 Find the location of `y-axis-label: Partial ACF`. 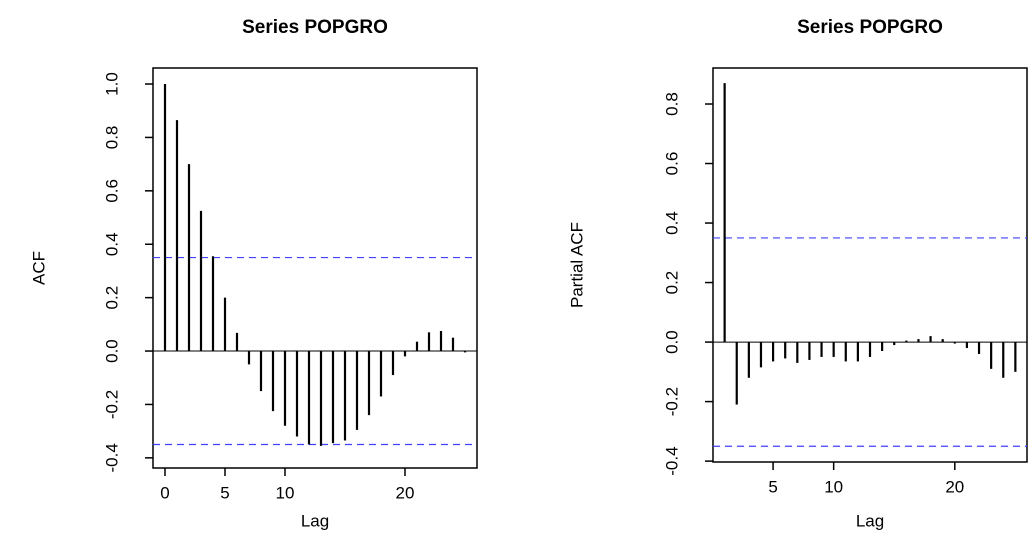

y-axis-label: Partial ACF is located at coordinates (576, 265).